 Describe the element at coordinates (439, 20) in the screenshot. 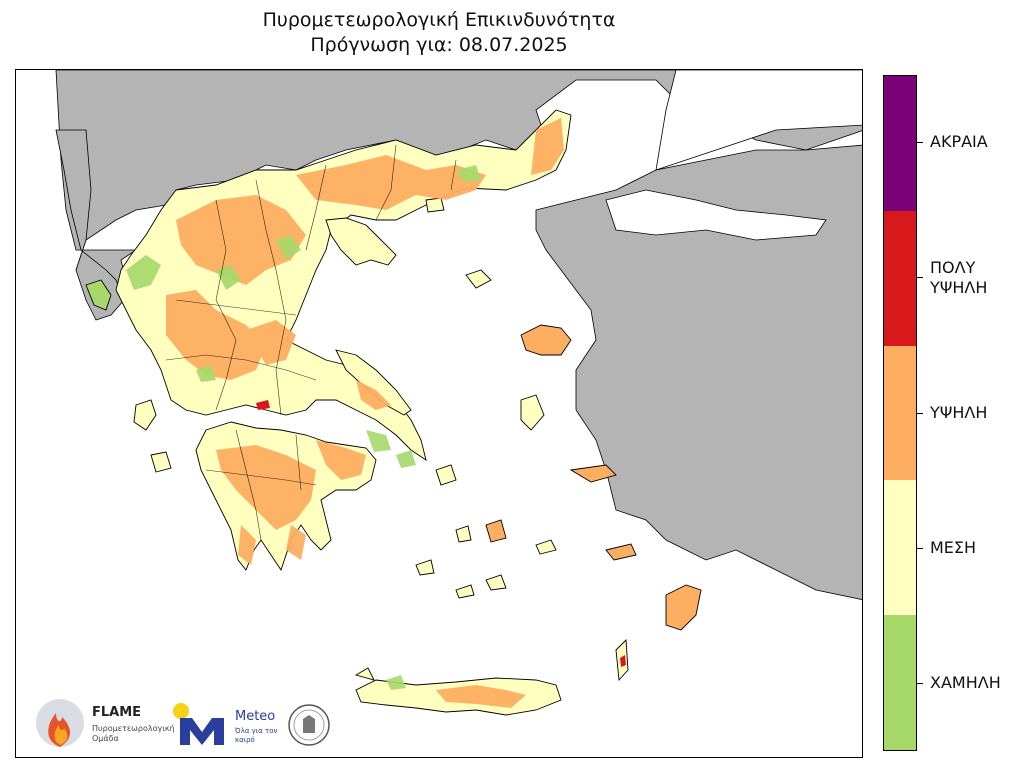

I see `title-line-1: Πυρομετεωρολογική Επικινδυνότητα` at that location.